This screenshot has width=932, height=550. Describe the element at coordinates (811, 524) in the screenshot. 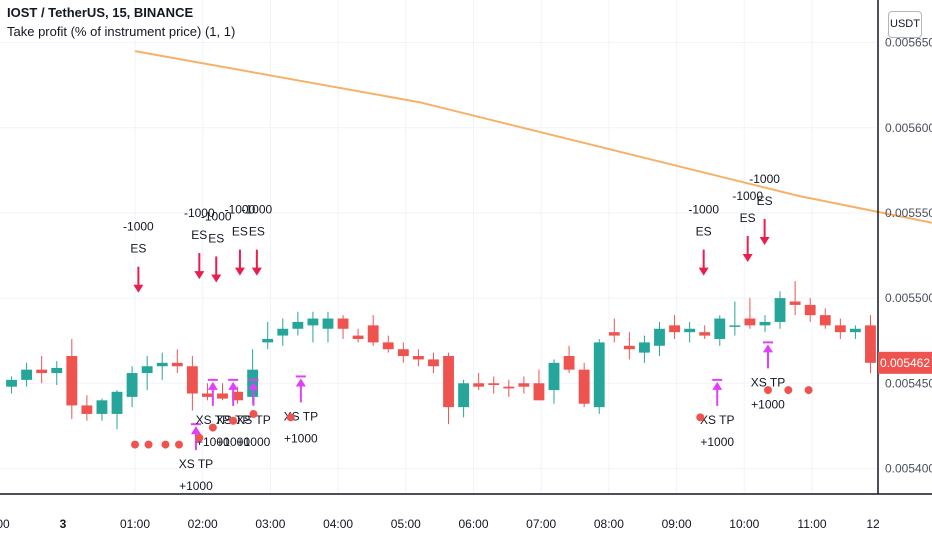

I see `x-tick-label: 11:00` at that location.